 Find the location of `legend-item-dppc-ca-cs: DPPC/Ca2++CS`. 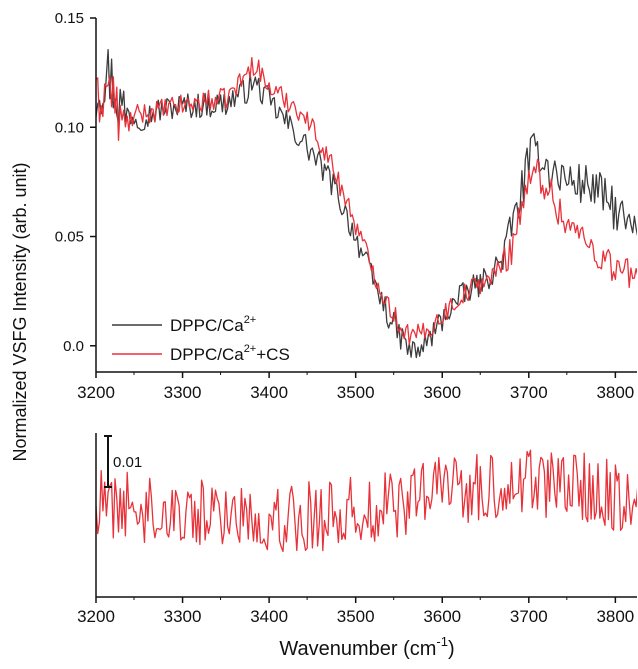

legend-item-dppc-ca-cs: DPPC/Ca2++CS is located at coordinates (201, 353).